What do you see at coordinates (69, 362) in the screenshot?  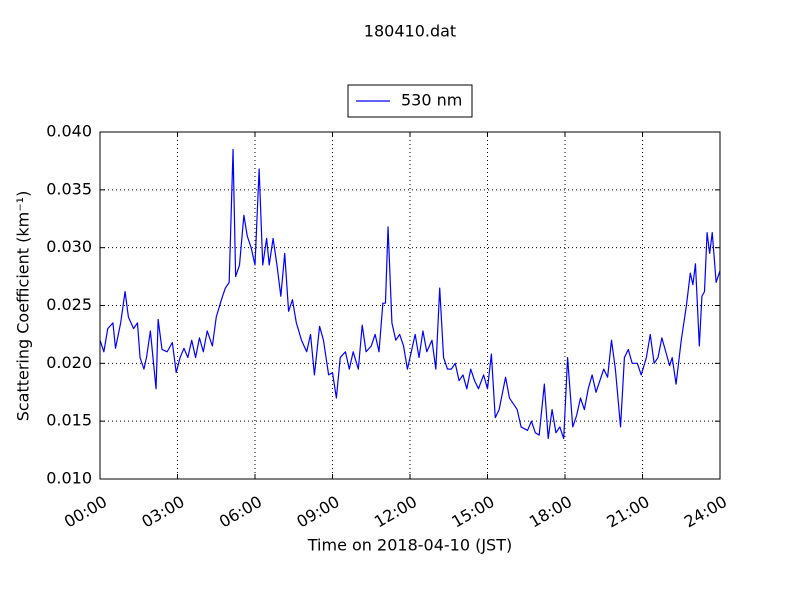 I see `y-tick-label: 0.020` at bounding box center [69, 362].